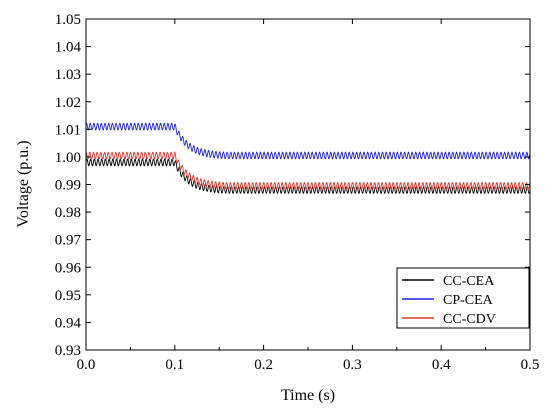  Describe the element at coordinates (308, 141) in the screenshot. I see `series-line-cp-cea` at that location.